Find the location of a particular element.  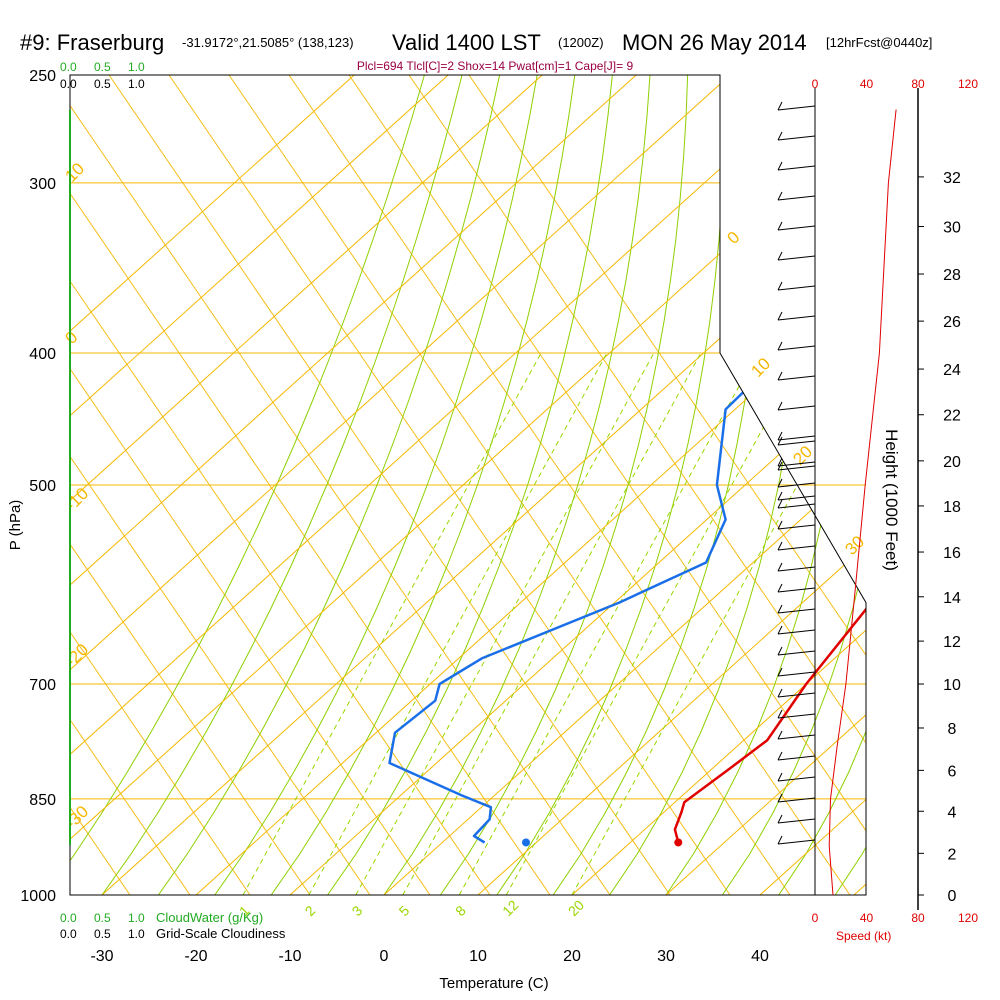

pressure-tick-label: 300 is located at coordinates (42, 184).